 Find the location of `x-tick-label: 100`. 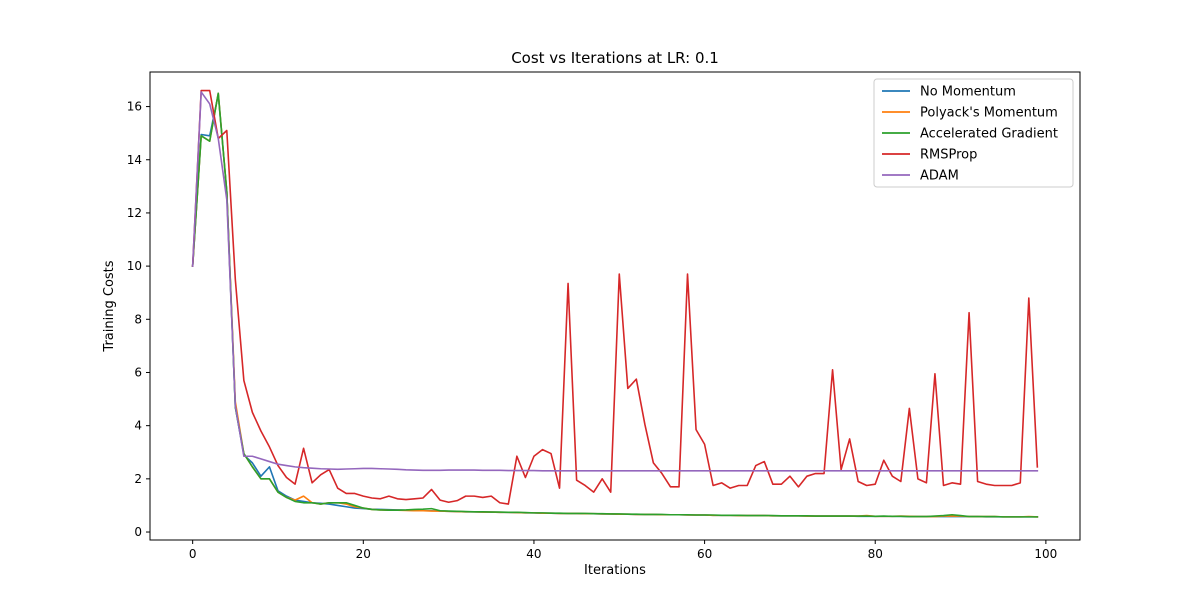

x-tick-label: 100 is located at coordinates (1045, 554).